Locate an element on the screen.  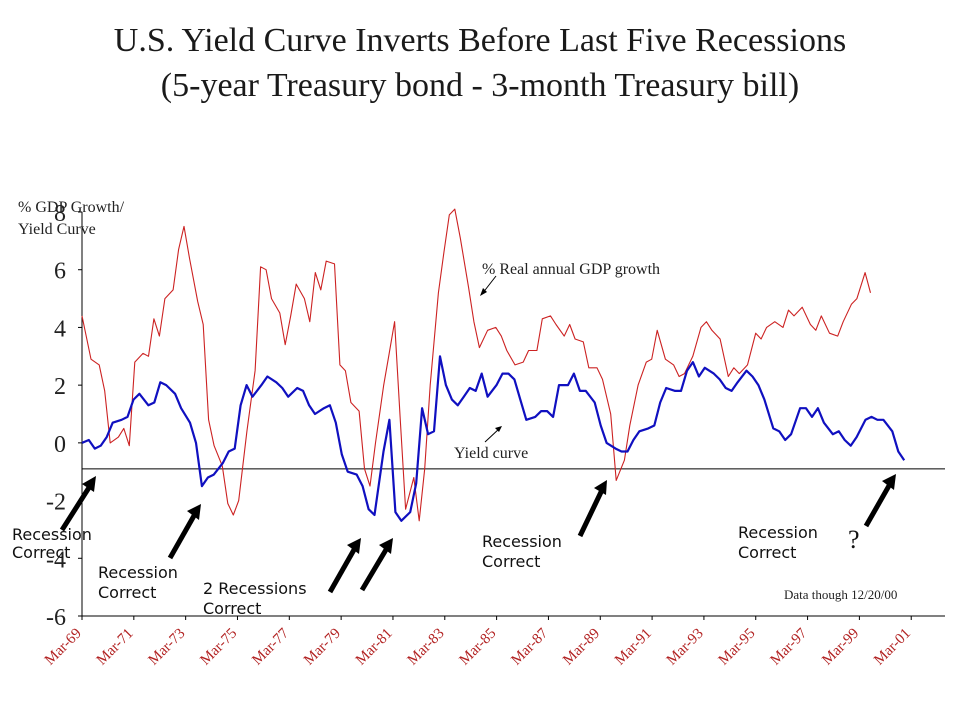
x-tick-label: Mar-73 is located at coordinates (167, 647).